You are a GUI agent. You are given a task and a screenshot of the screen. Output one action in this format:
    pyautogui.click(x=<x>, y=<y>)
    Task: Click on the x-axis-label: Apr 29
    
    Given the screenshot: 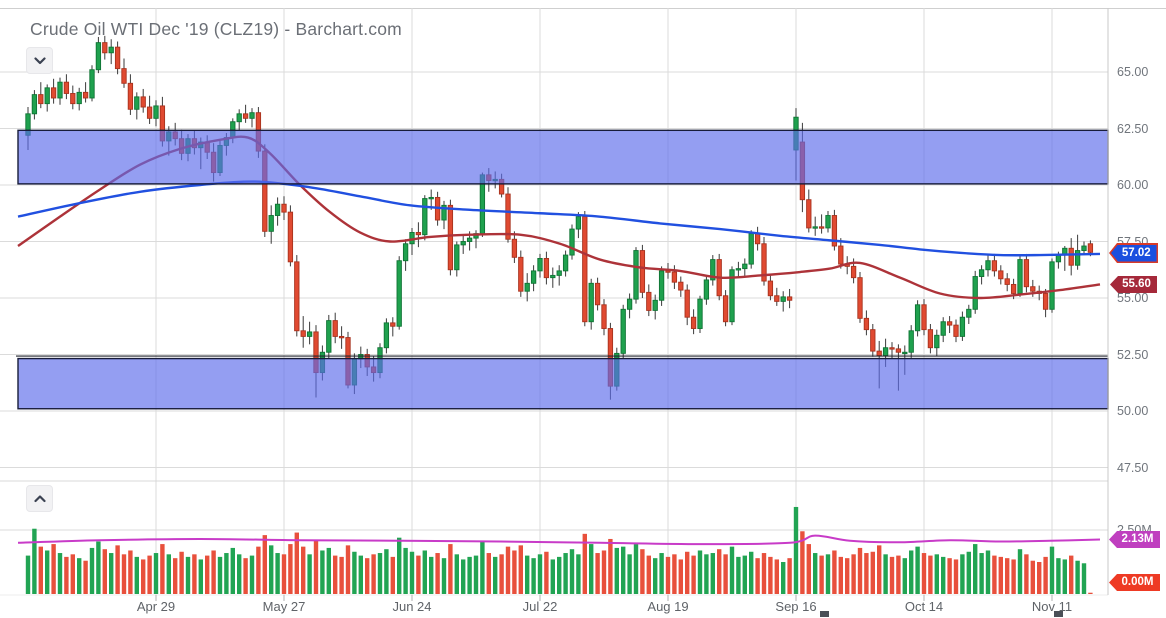 What is the action you would take?
    pyautogui.click(x=156, y=606)
    